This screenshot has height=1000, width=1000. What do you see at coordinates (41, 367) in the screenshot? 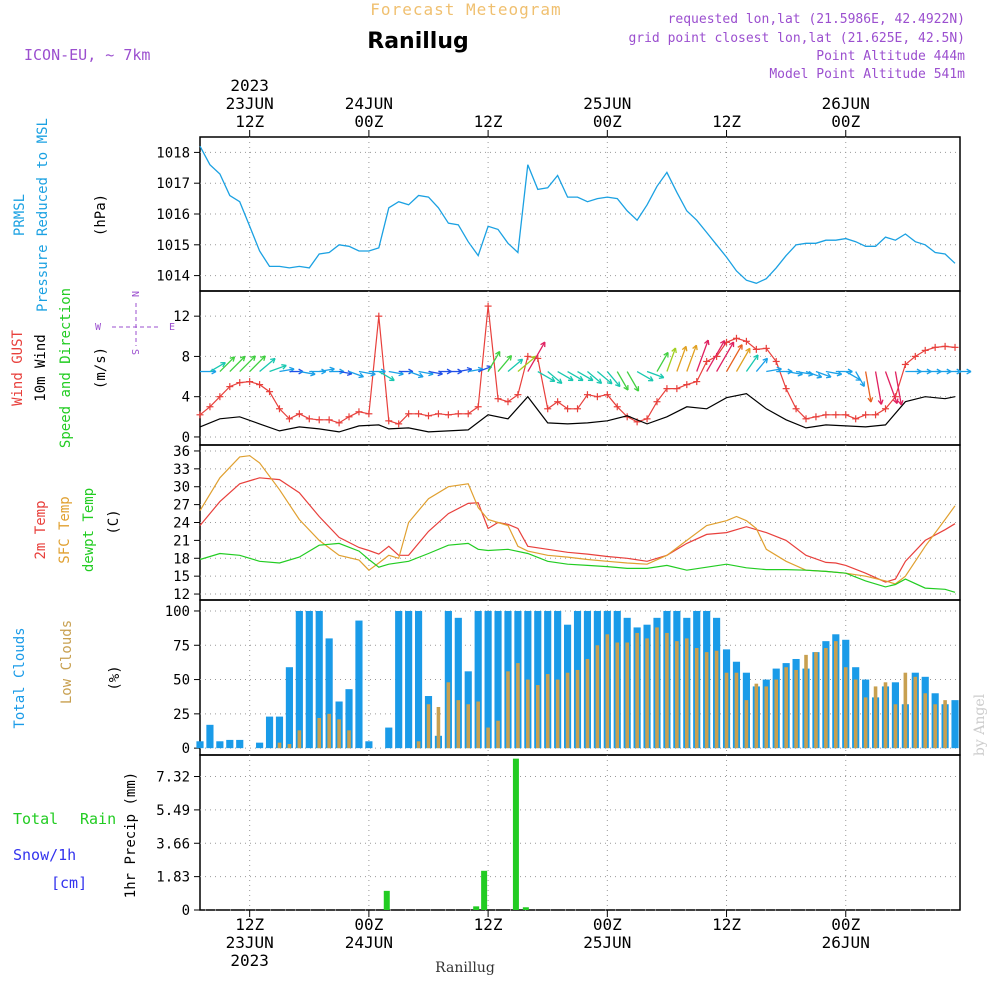
I see `wind-label-10m: 10m Wind` at bounding box center [41, 367].